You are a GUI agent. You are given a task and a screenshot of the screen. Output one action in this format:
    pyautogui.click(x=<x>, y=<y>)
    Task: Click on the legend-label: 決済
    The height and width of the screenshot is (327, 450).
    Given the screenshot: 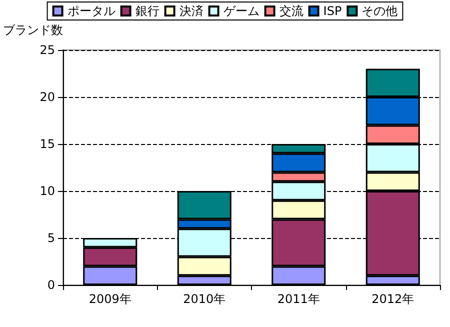 What is the action you would take?
    pyautogui.click(x=191, y=11)
    